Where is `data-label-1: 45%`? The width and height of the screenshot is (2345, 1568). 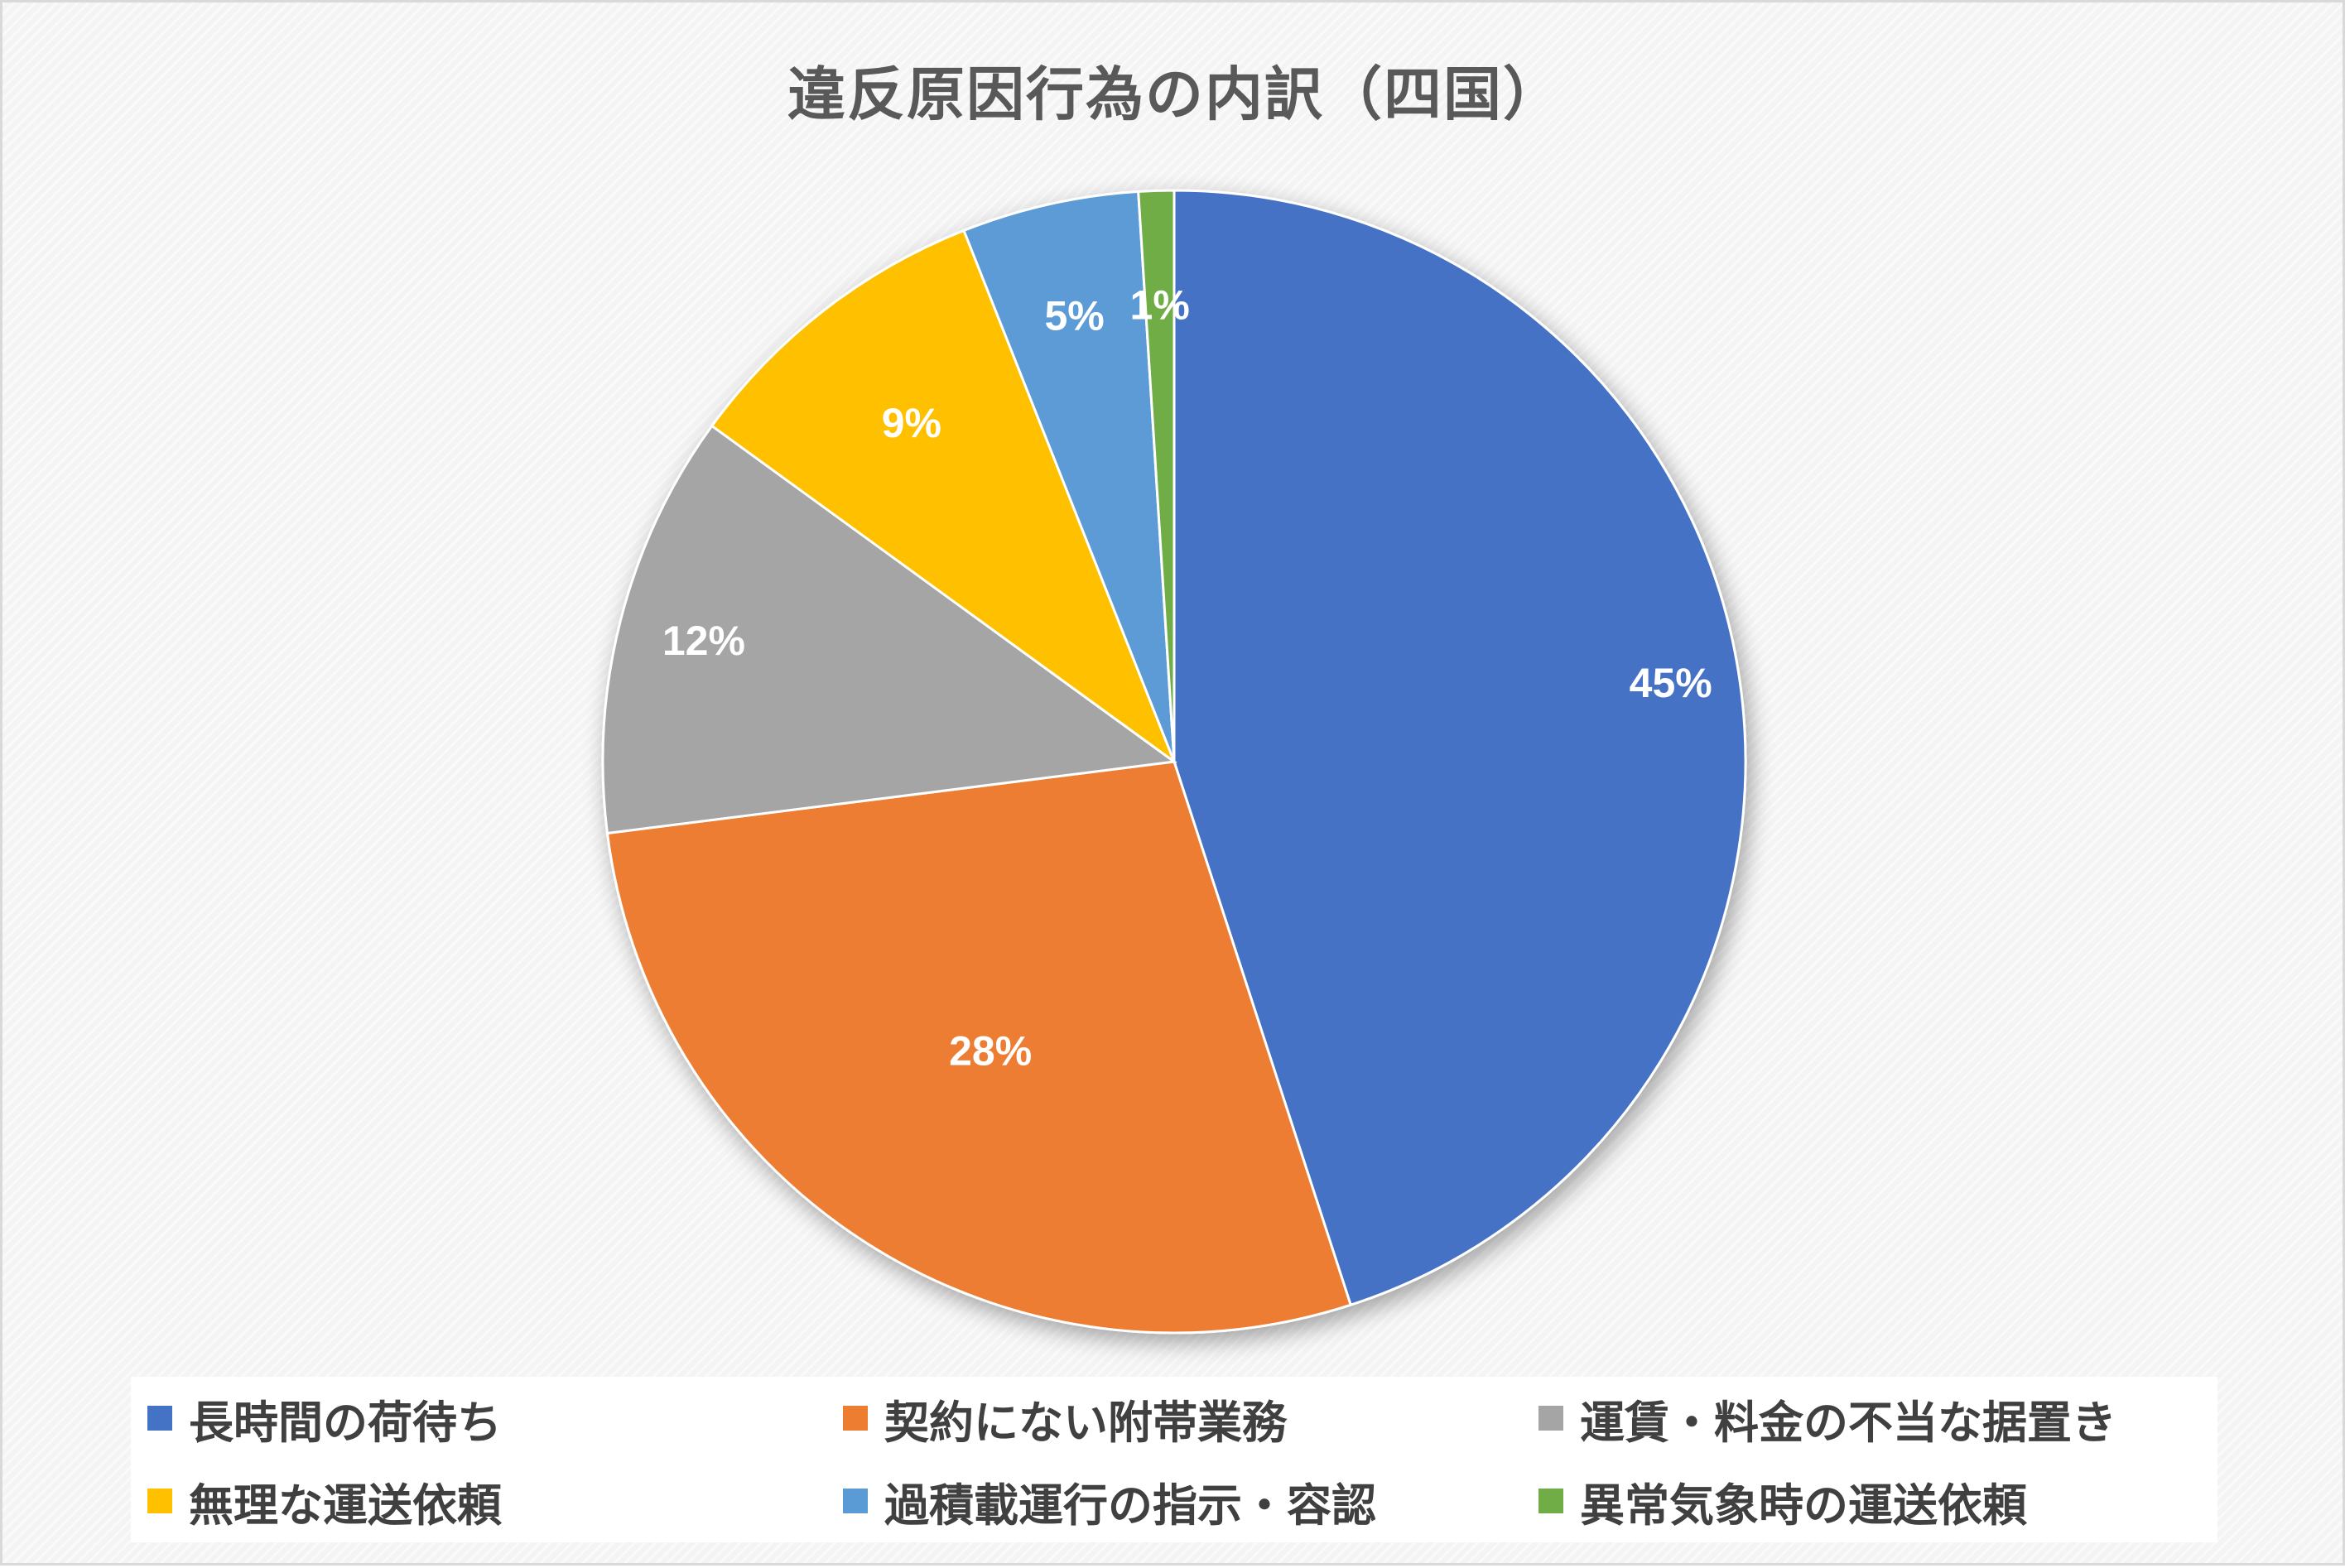 data-label-1: 45% is located at coordinates (1671, 683).